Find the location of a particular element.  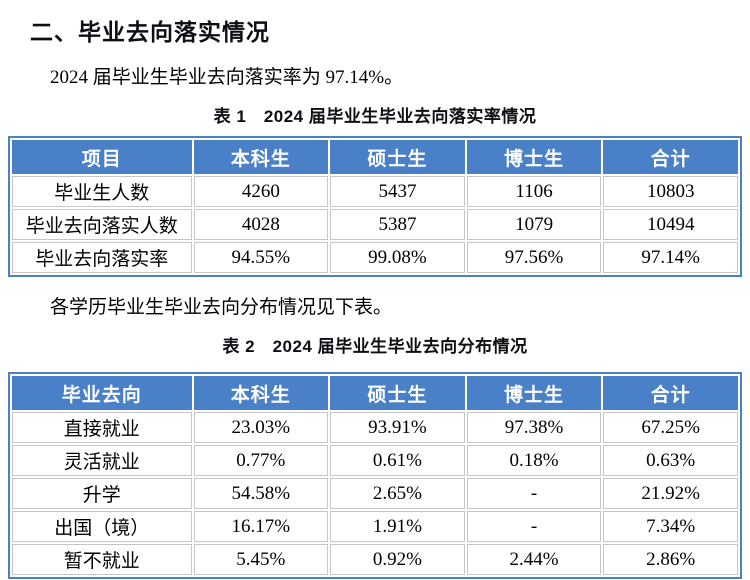

table-cell: 99.08% is located at coordinates (397, 257).